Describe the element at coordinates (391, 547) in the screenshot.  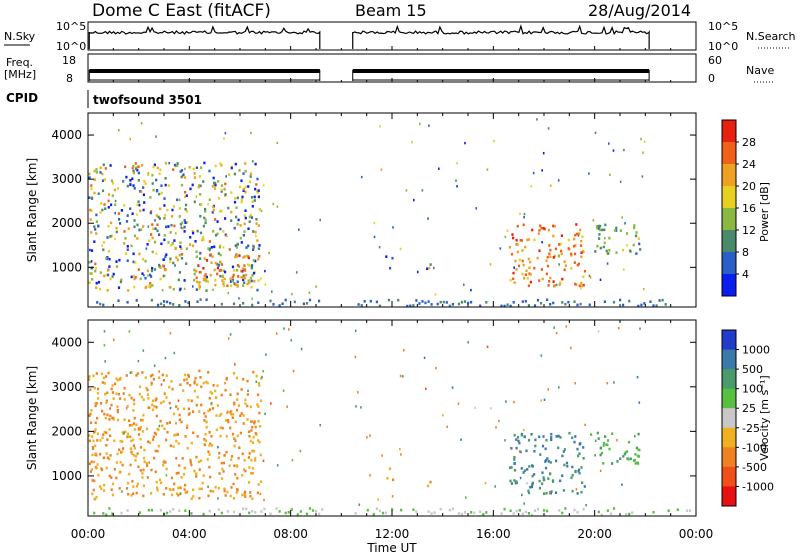
I see `xaxis-label: Time UT` at that location.